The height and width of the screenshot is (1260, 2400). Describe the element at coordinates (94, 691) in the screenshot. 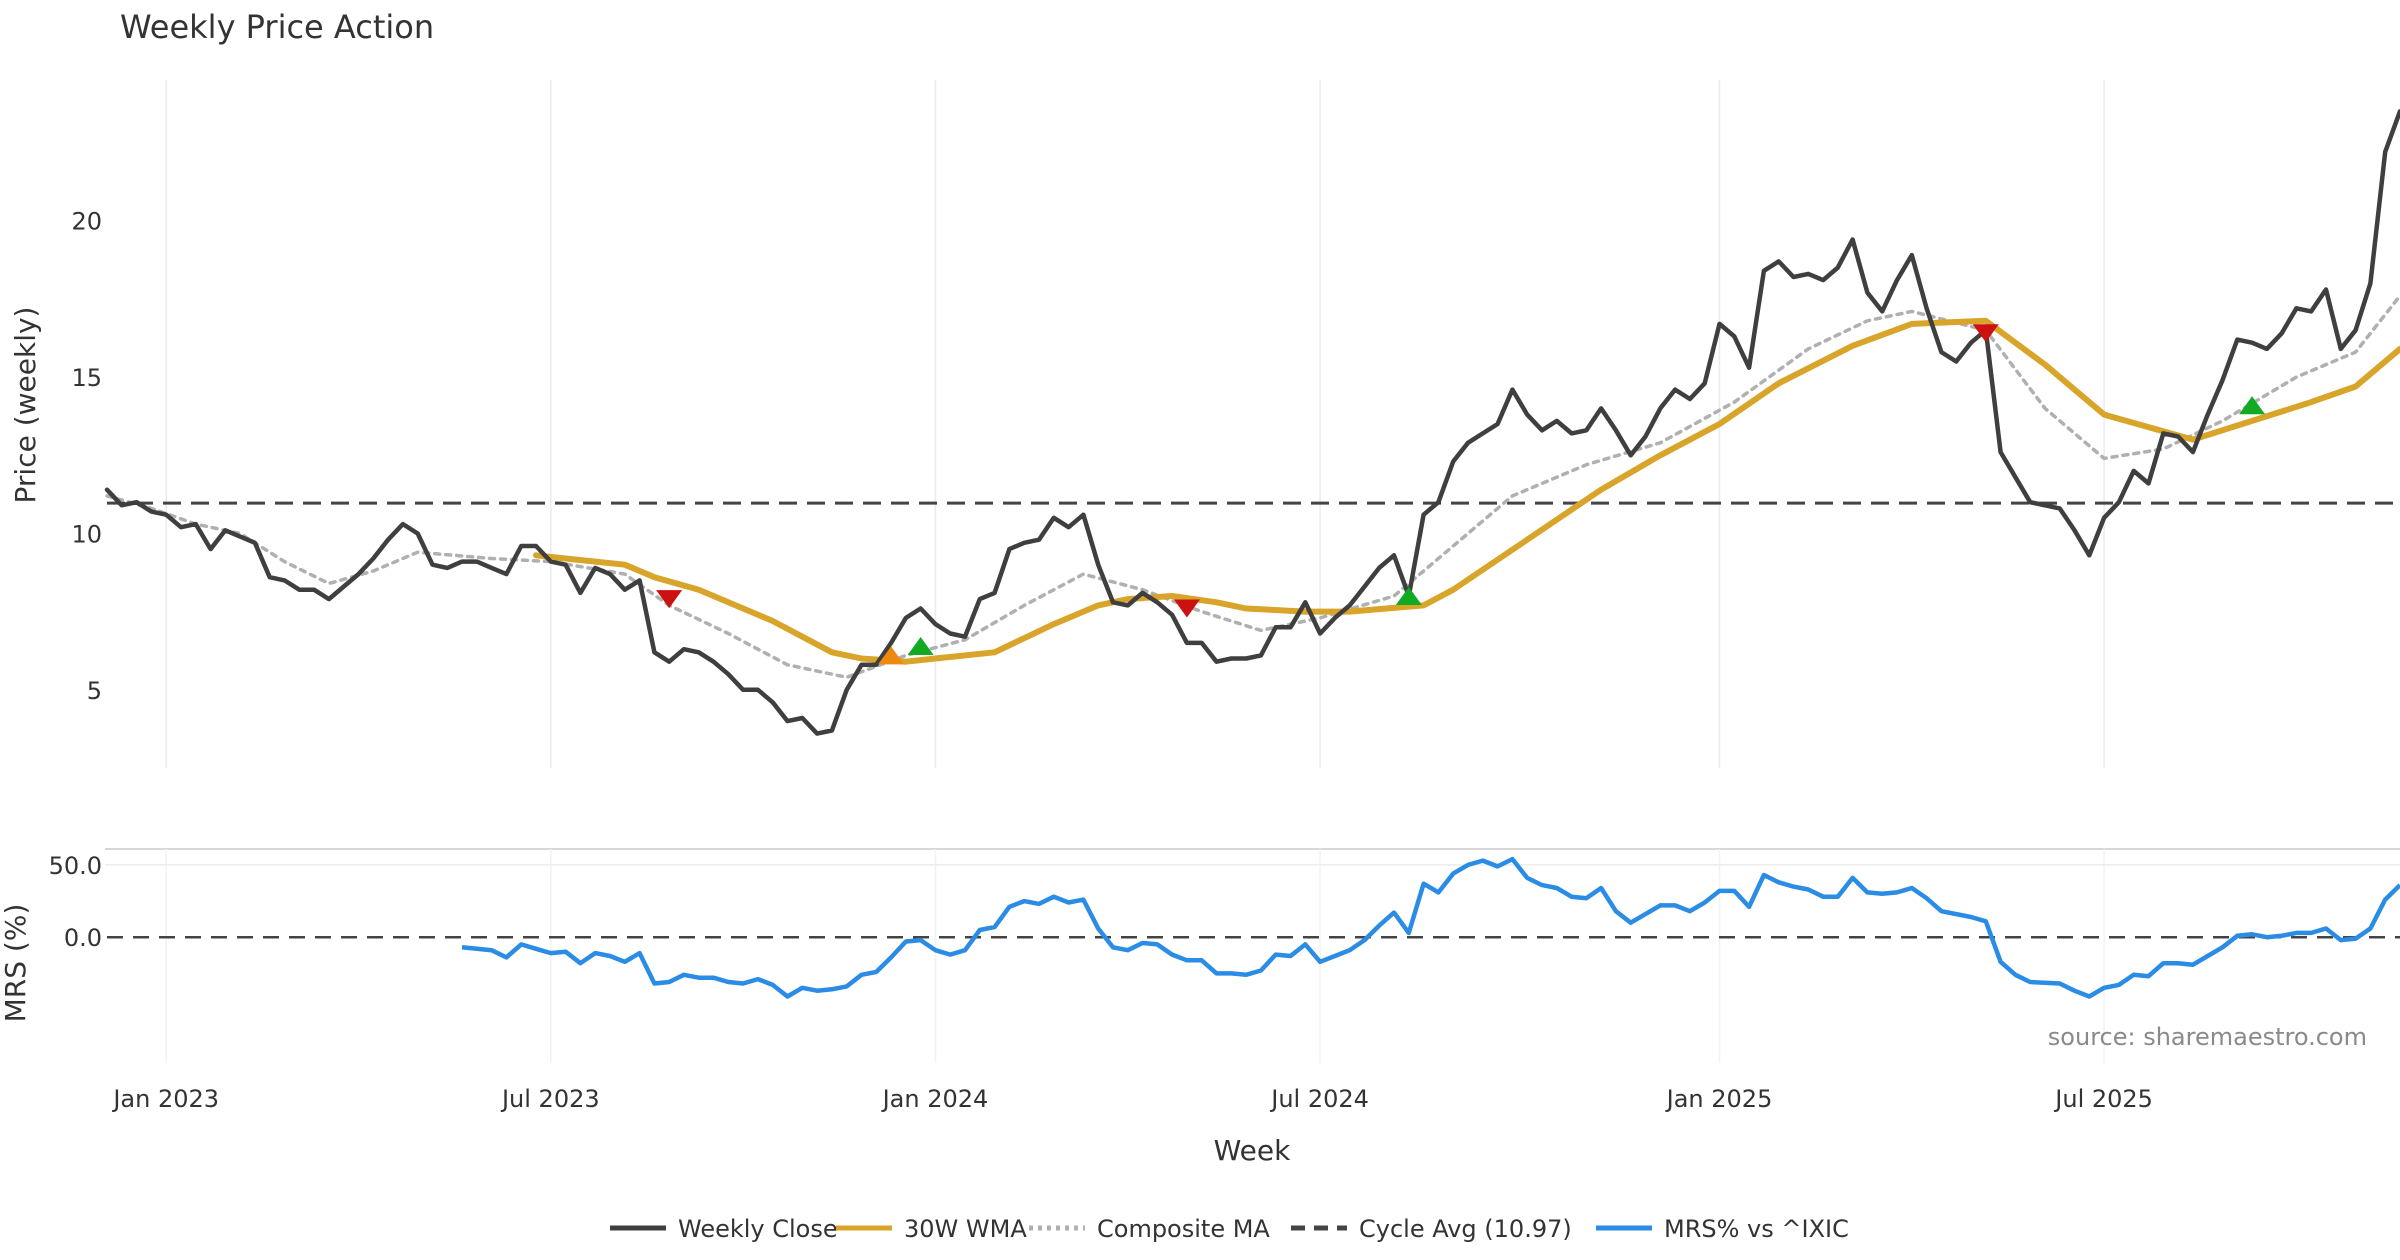

I see `price-y-tick-label: 5` at that location.